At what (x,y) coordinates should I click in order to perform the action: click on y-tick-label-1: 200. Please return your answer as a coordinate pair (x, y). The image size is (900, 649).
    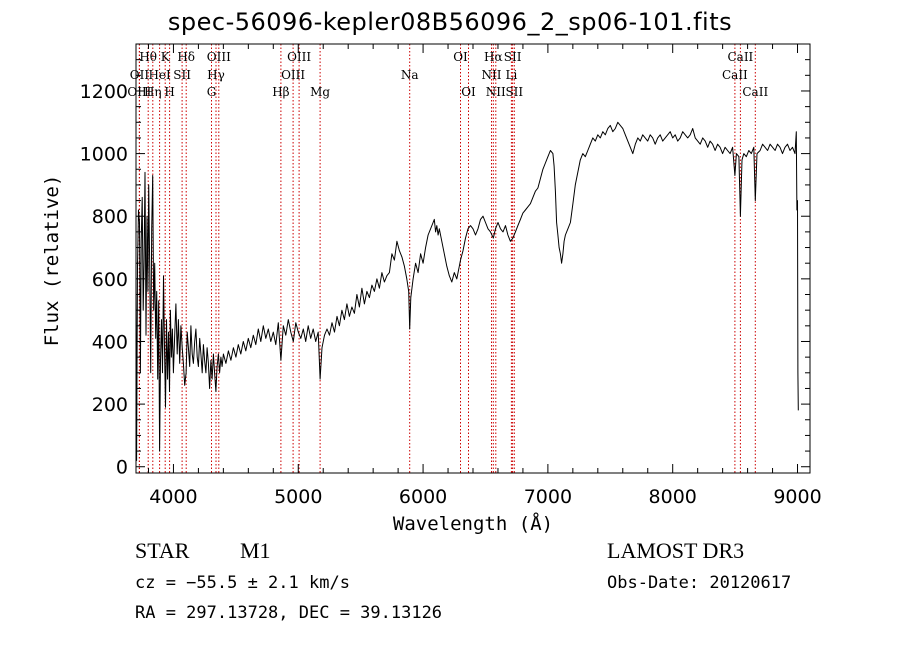
    Looking at the image, I should click on (110, 405).